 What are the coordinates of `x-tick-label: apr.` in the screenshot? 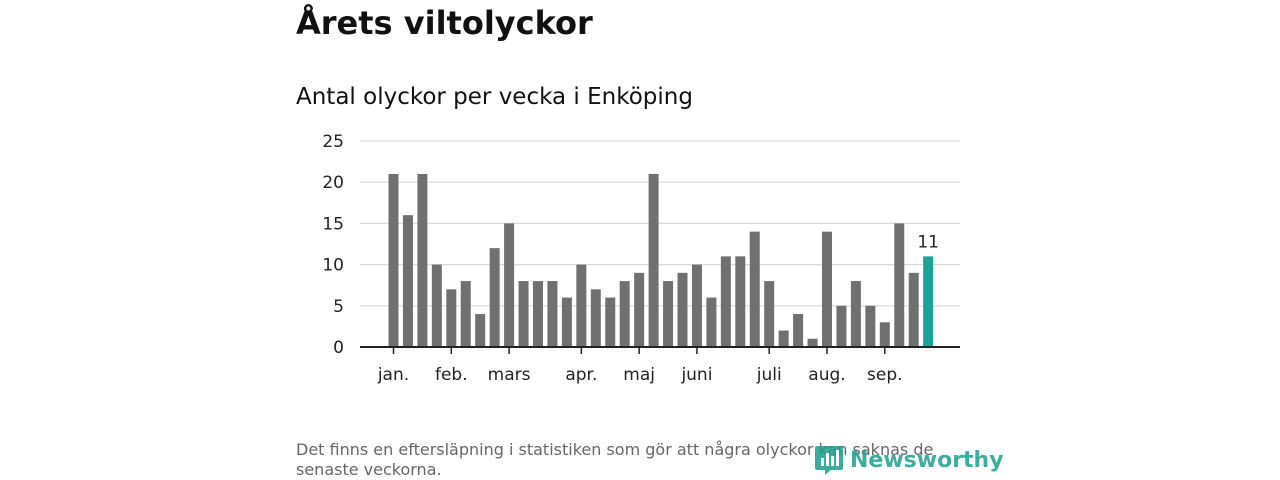 It's located at (581, 375).